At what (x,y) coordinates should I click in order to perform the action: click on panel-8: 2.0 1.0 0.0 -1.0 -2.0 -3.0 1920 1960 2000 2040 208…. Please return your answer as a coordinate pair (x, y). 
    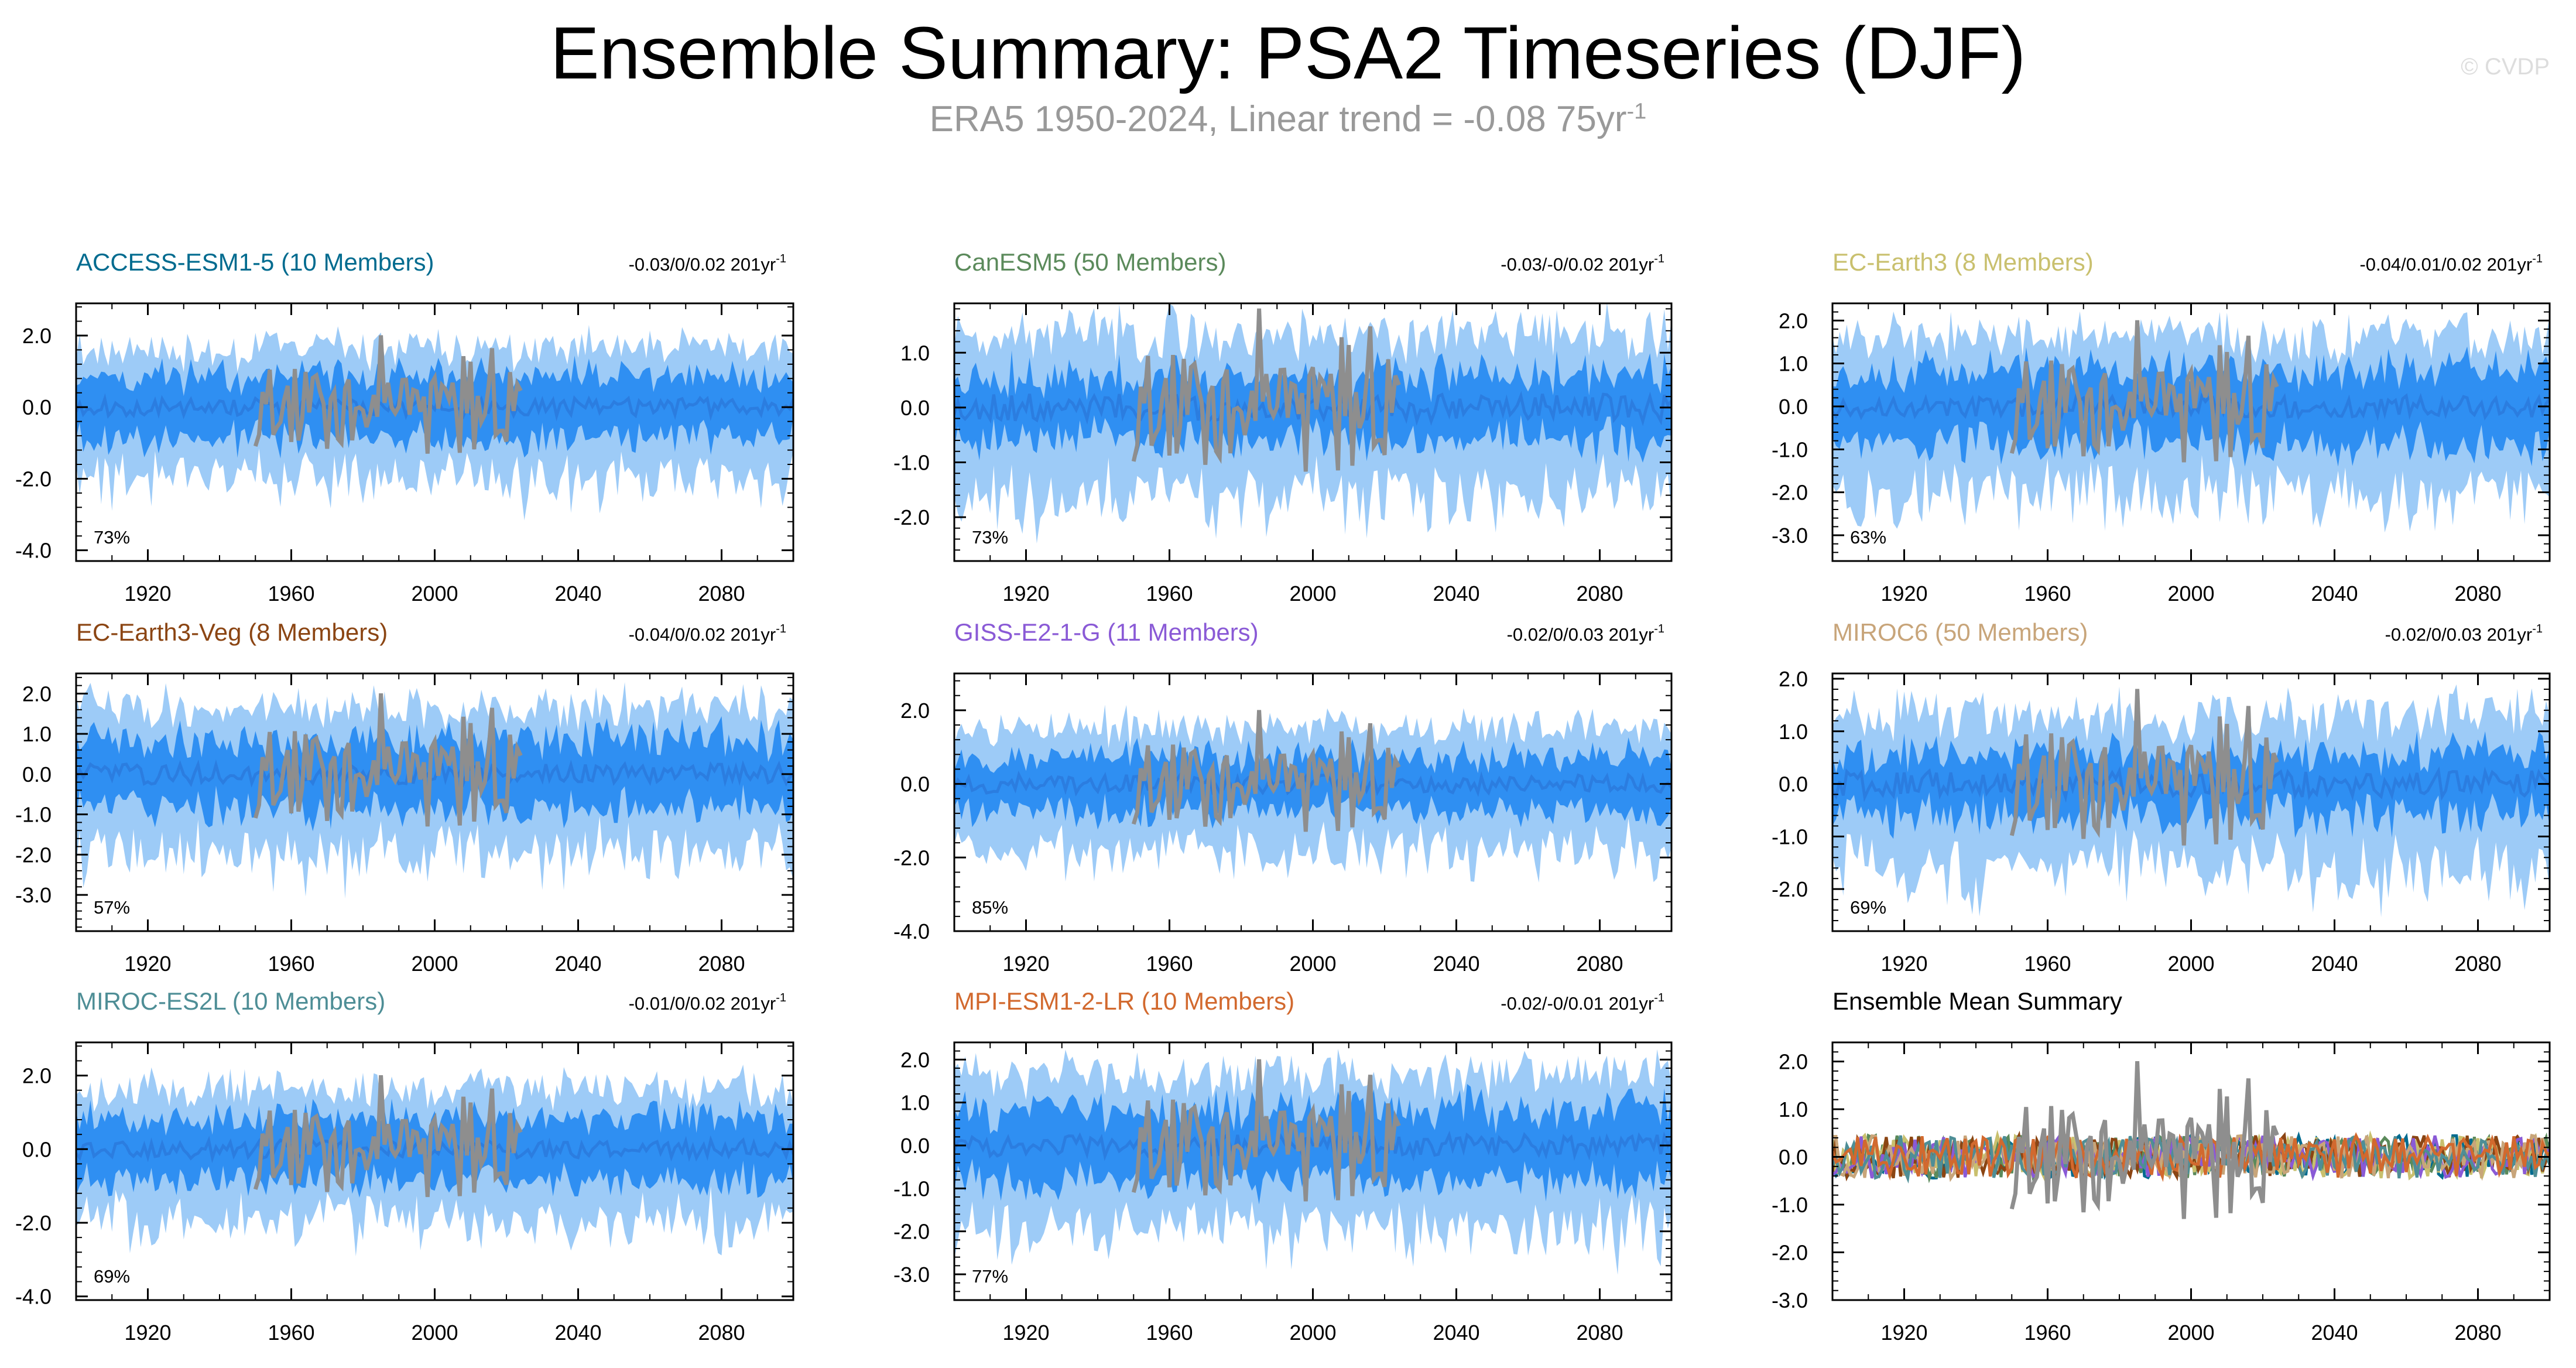
    Looking at the image, I should click on (2161, 1166).